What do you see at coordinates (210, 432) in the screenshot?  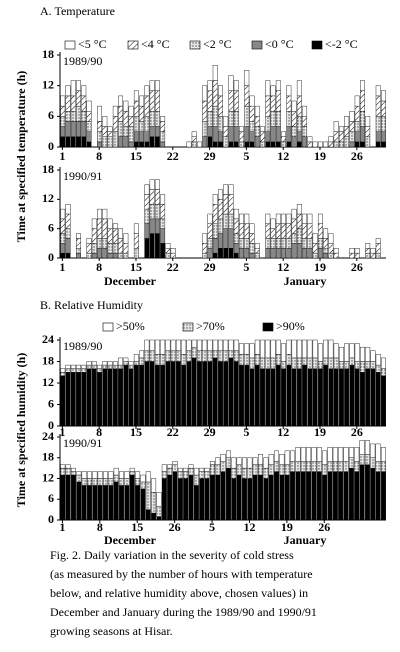 I see `x-tick-label: 29` at bounding box center [210, 432].